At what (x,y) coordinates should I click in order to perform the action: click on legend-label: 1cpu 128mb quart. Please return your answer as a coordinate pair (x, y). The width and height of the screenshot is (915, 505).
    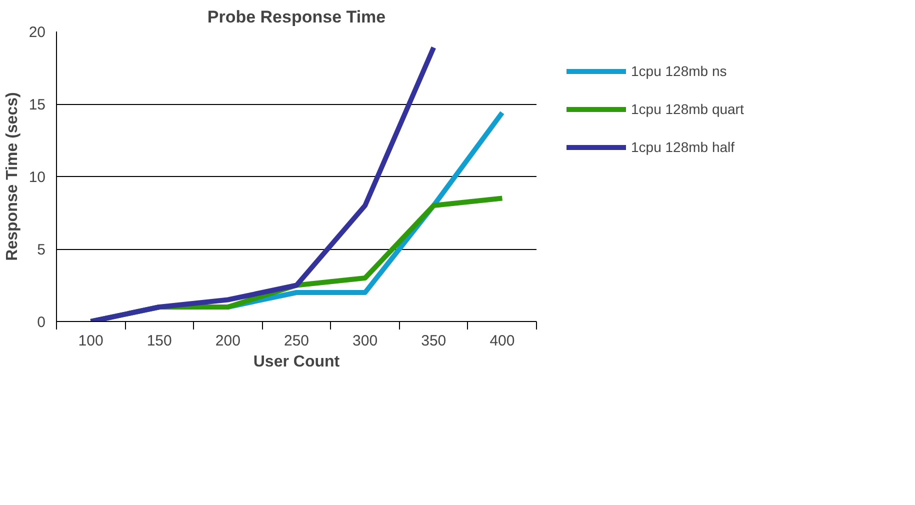
    Looking at the image, I should click on (687, 109).